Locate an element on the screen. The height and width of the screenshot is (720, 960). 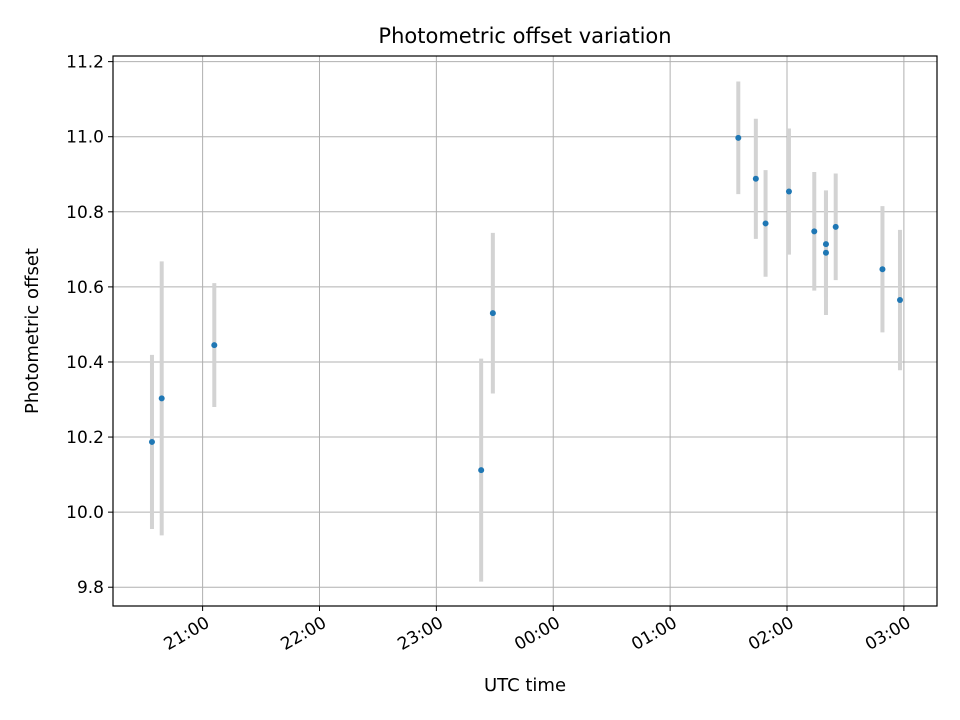
x-tick-label: 00:00 is located at coordinates (537, 634).